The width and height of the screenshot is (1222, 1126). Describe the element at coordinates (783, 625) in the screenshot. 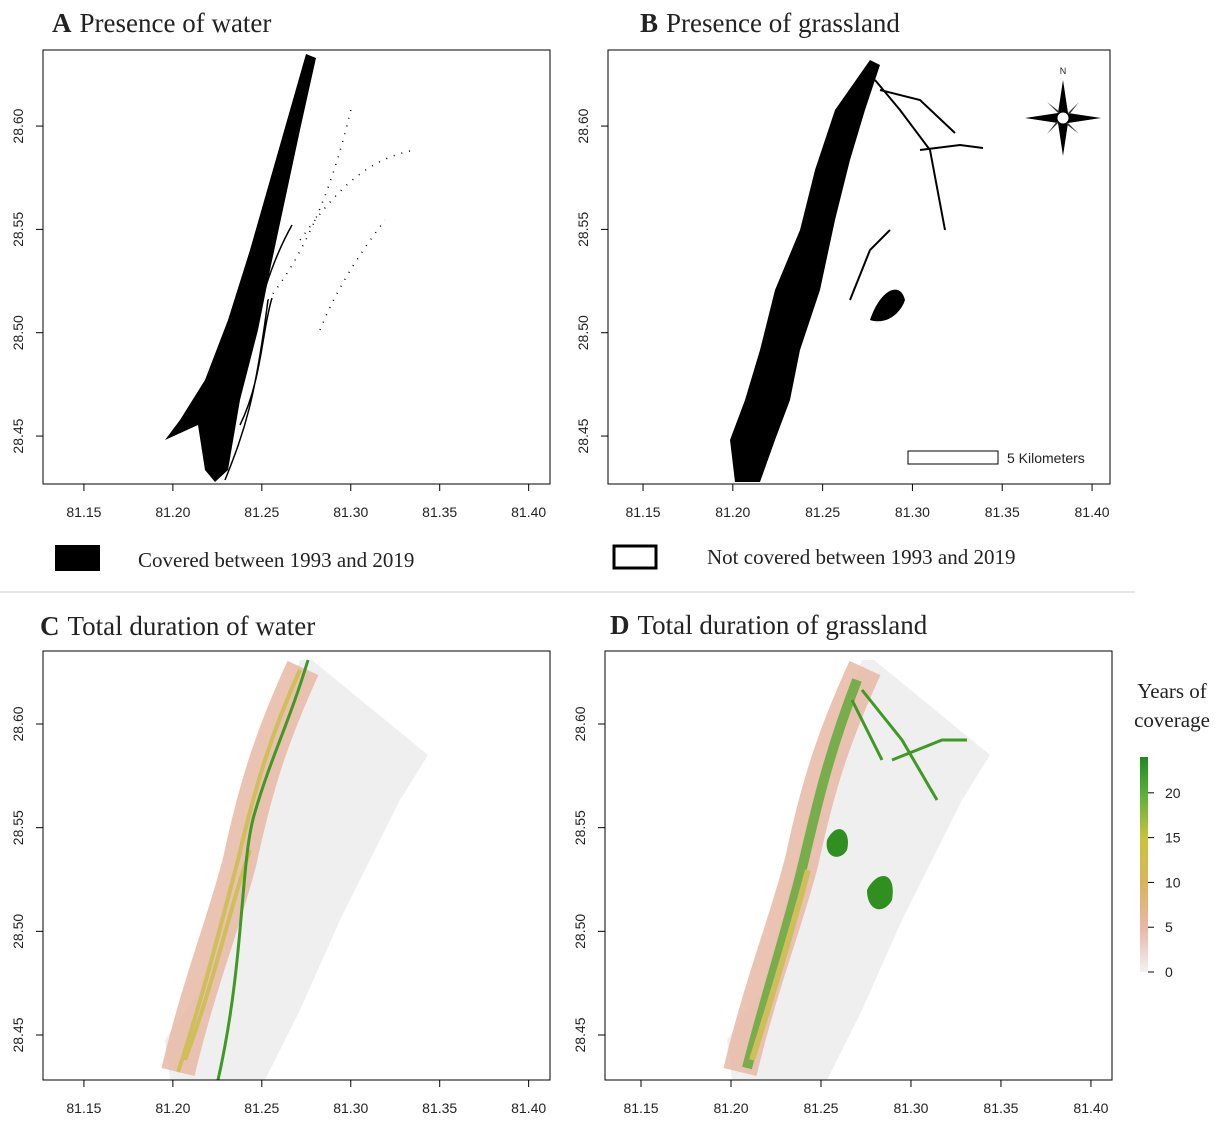

I see `panel-title-text: Total duration of grassland` at that location.